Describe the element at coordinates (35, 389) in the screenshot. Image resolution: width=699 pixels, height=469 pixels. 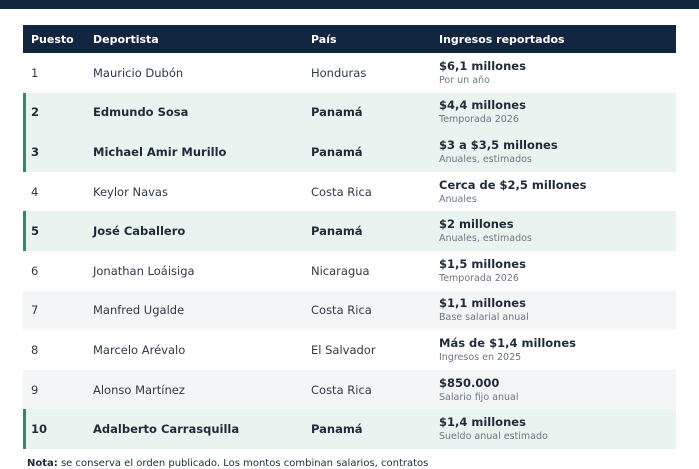
I see `rank-cell: 9` at that location.